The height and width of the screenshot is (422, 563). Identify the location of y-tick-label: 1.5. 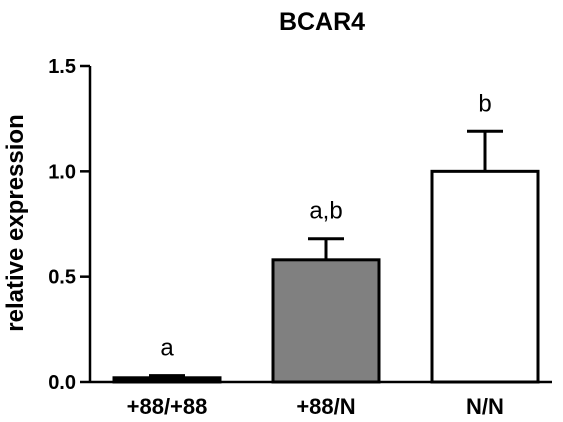
(62, 67).